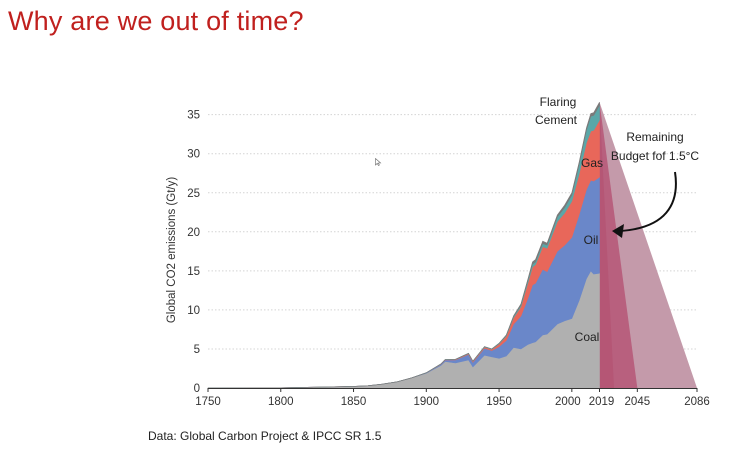  What do you see at coordinates (193, 311) in the screenshot?
I see `y-tick-label: 10` at bounding box center [193, 311].